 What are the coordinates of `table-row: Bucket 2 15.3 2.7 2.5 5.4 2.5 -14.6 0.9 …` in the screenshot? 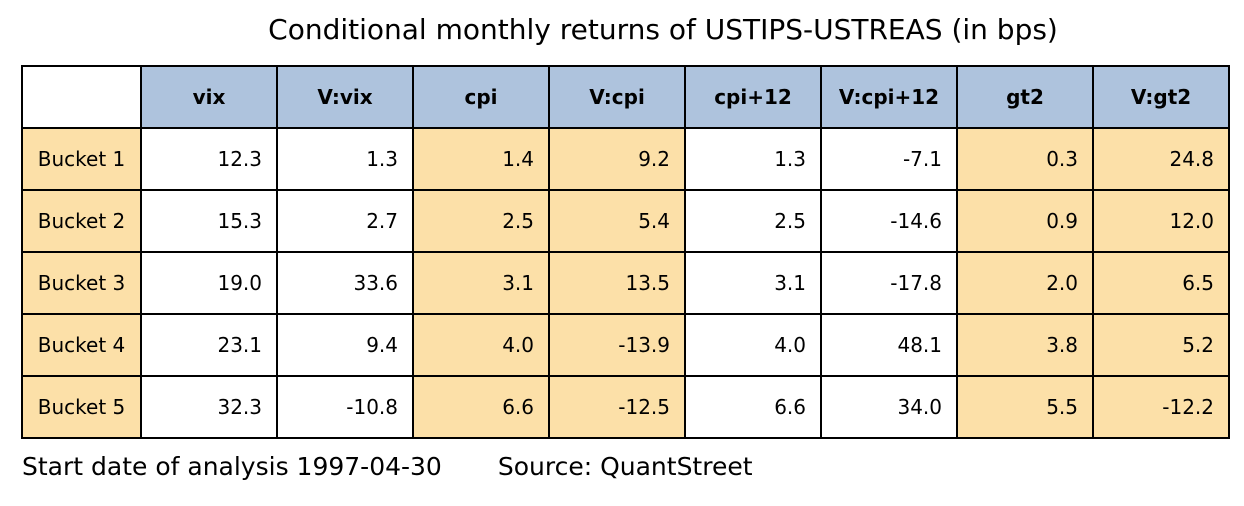 It's located at (625, 221).